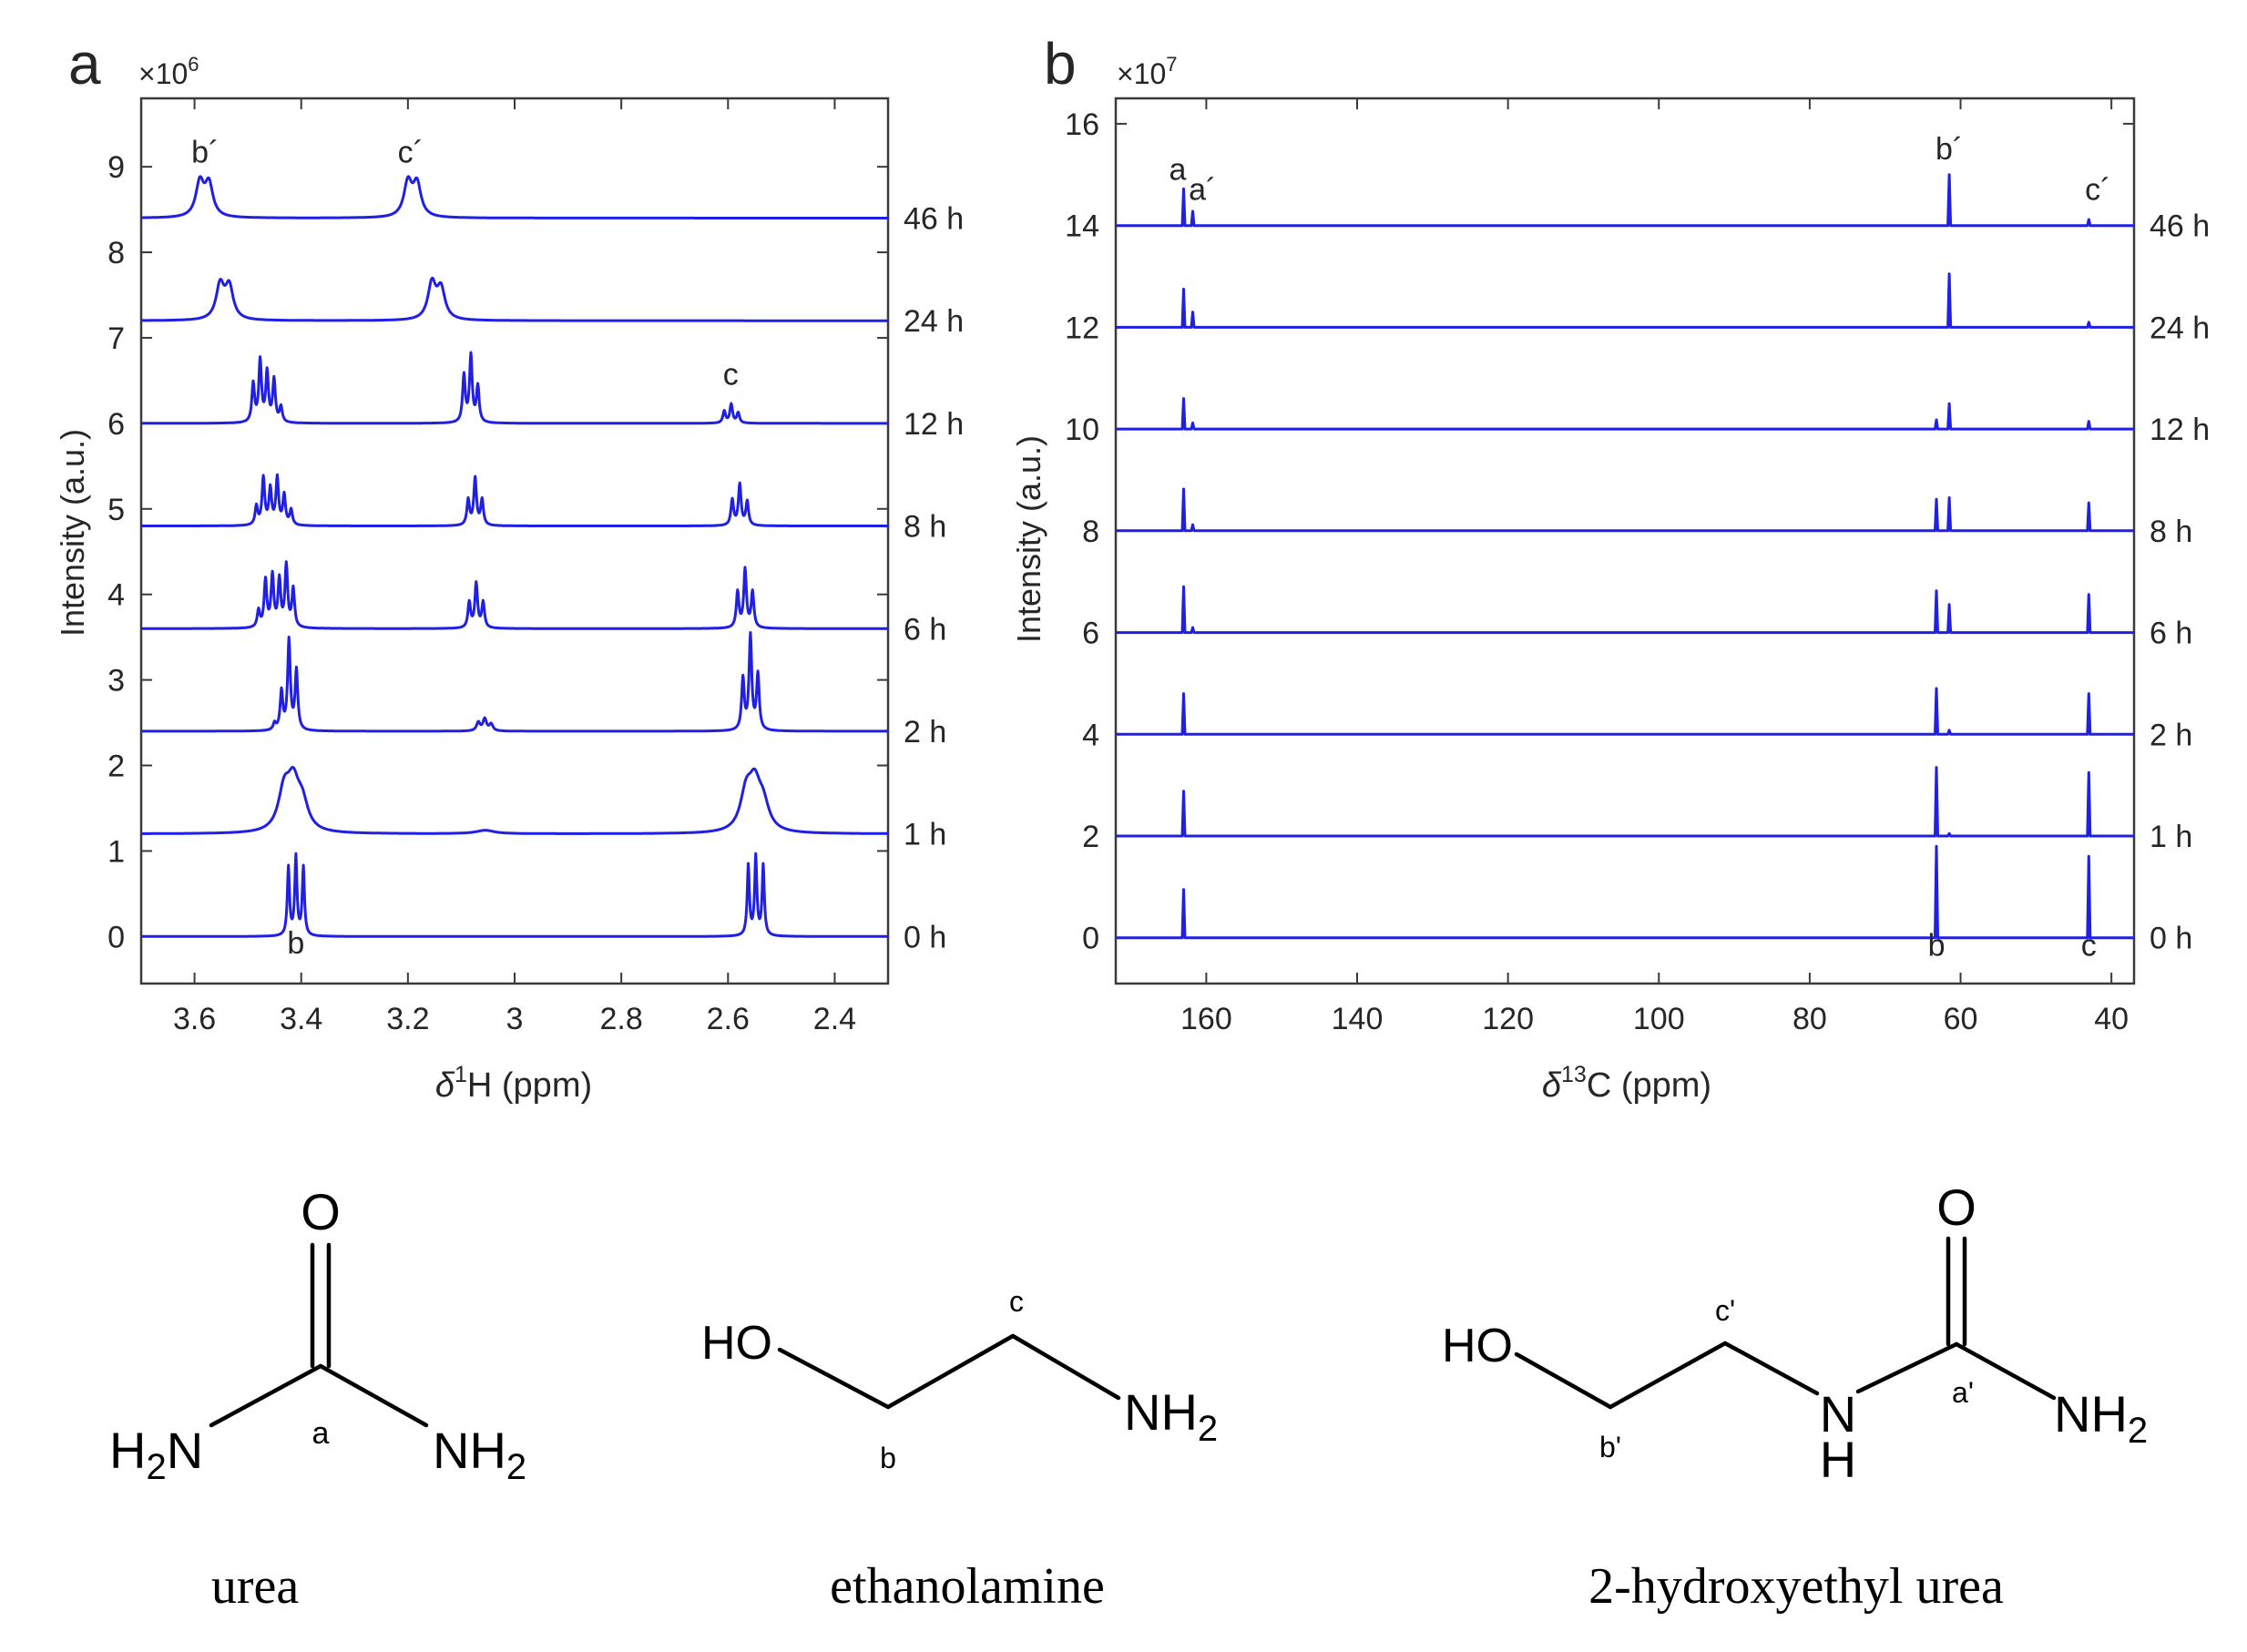 The width and height of the screenshot is (2247, 1652). What do you see at coordinates (116, 167) in the screenshot?
I see `y-tick-label: 9` at bounding box center [116, 167].